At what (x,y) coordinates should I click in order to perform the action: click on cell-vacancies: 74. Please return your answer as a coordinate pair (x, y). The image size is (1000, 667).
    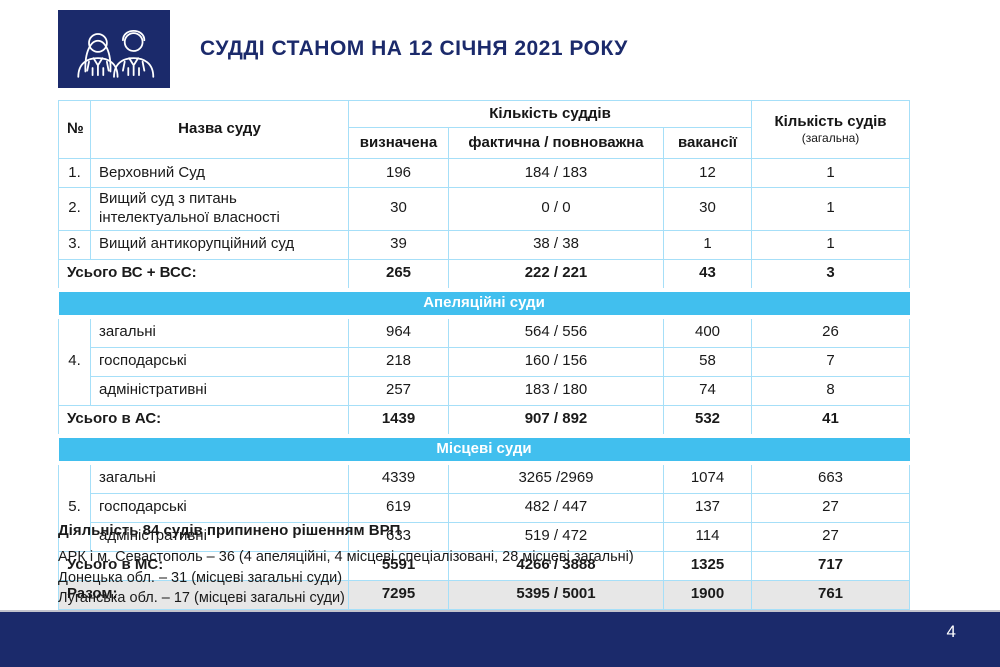
    Looking at the image, I should click on (707, 390).